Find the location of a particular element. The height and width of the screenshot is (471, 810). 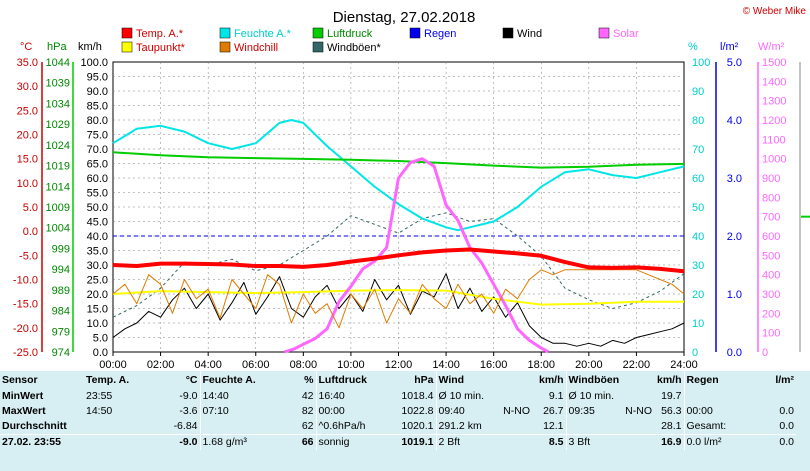

series-taupunkt is located at coordinates (398, 297).